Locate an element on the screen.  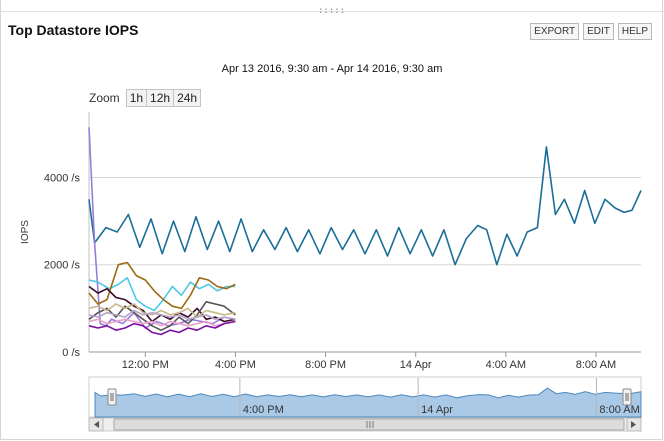
y-axis-label: IOPS is located at coordinates (25, 232).